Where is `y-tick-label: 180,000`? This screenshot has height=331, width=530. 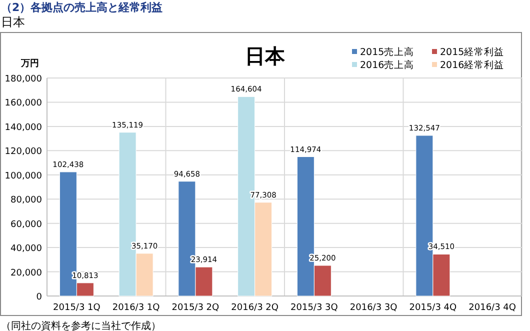 y-tick-label: 180,000 is located at coordinates (23, 79).